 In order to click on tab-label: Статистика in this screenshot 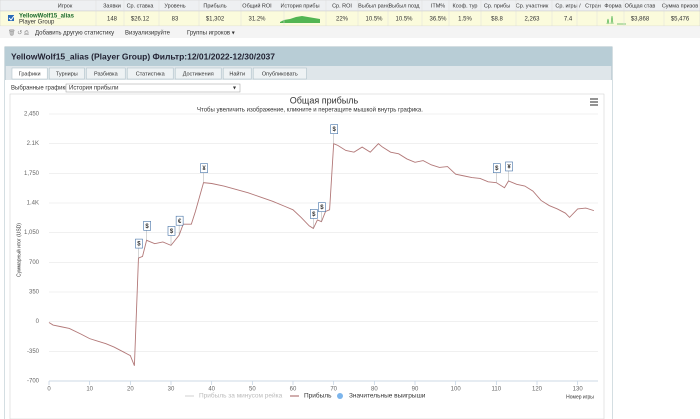, I will do `click(151, 74)`.